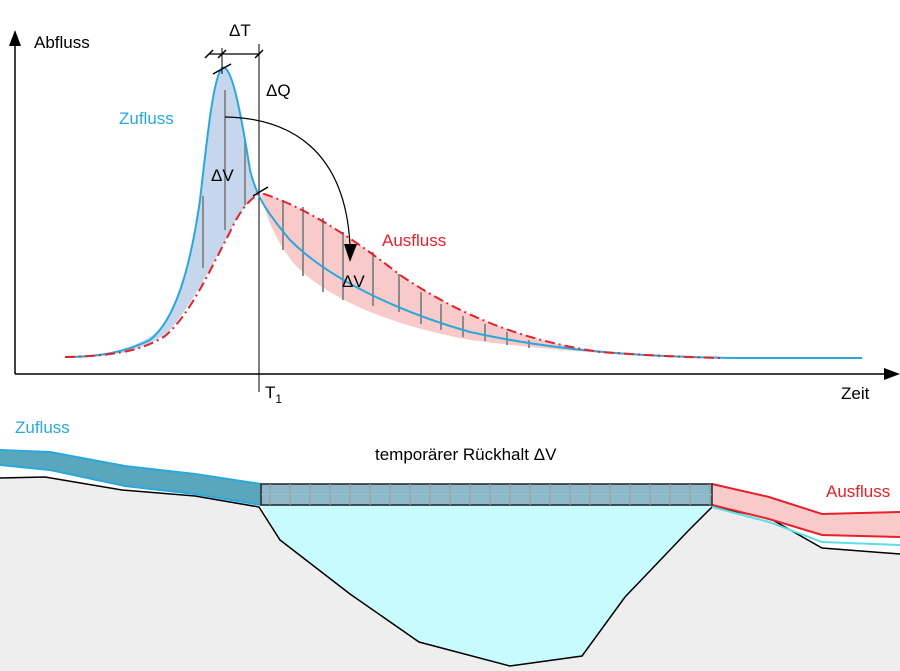 This screenshot has height=671, width=900. I want to click on x-axis-label: Zeit, so click(855, 393).